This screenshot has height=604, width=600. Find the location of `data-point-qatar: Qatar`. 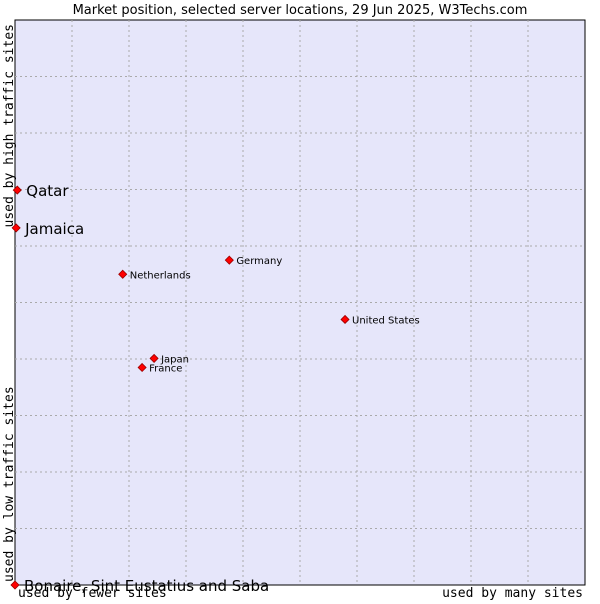

data-point-qatar: Qatar is located at coordinates (40, 191).